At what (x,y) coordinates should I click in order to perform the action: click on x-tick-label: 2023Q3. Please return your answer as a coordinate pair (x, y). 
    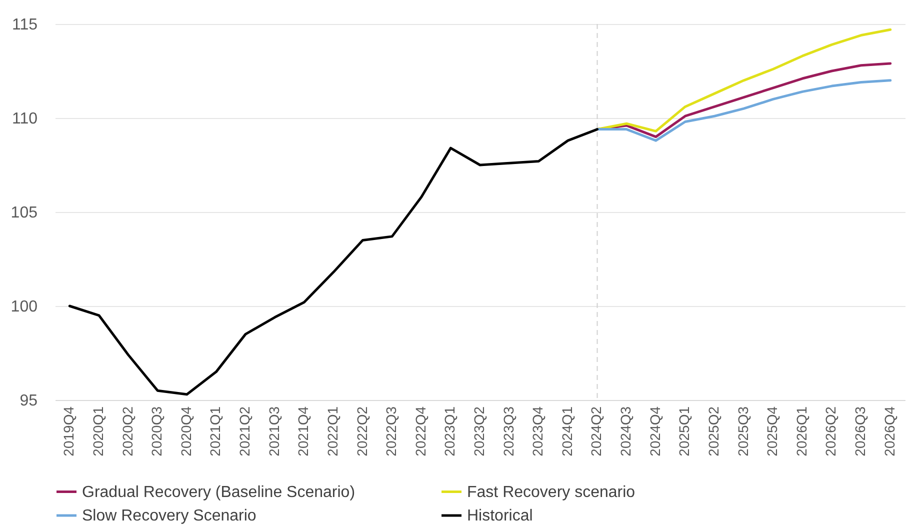
    Looking at the image, I should click on (508, 431).